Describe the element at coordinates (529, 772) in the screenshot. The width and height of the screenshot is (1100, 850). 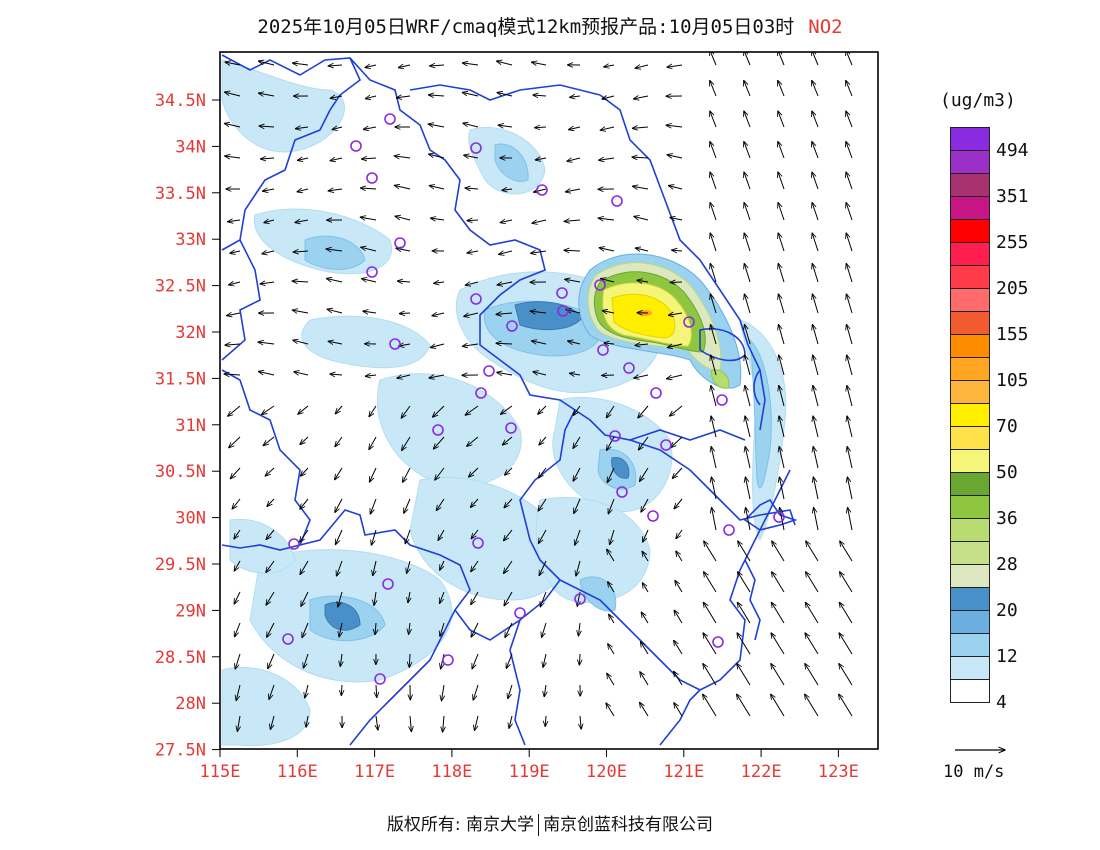
I see `lon-tick-label: 119E` at that location.